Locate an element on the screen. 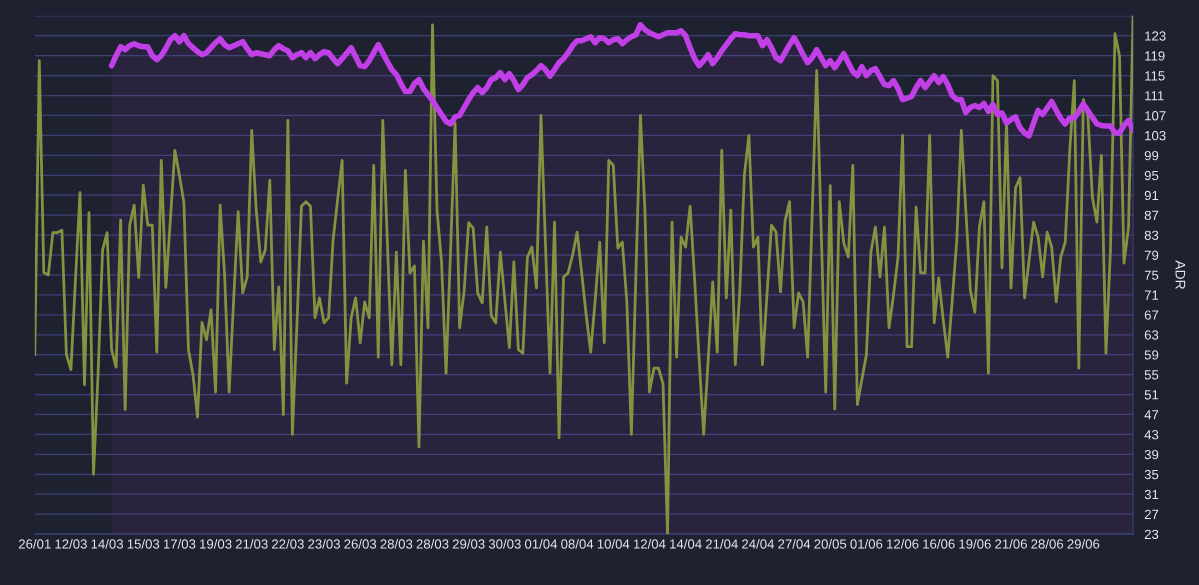 The width and height of the screenshot is (1199, 585). y-tick-label: 79 is located at coordinates (1151, 255).